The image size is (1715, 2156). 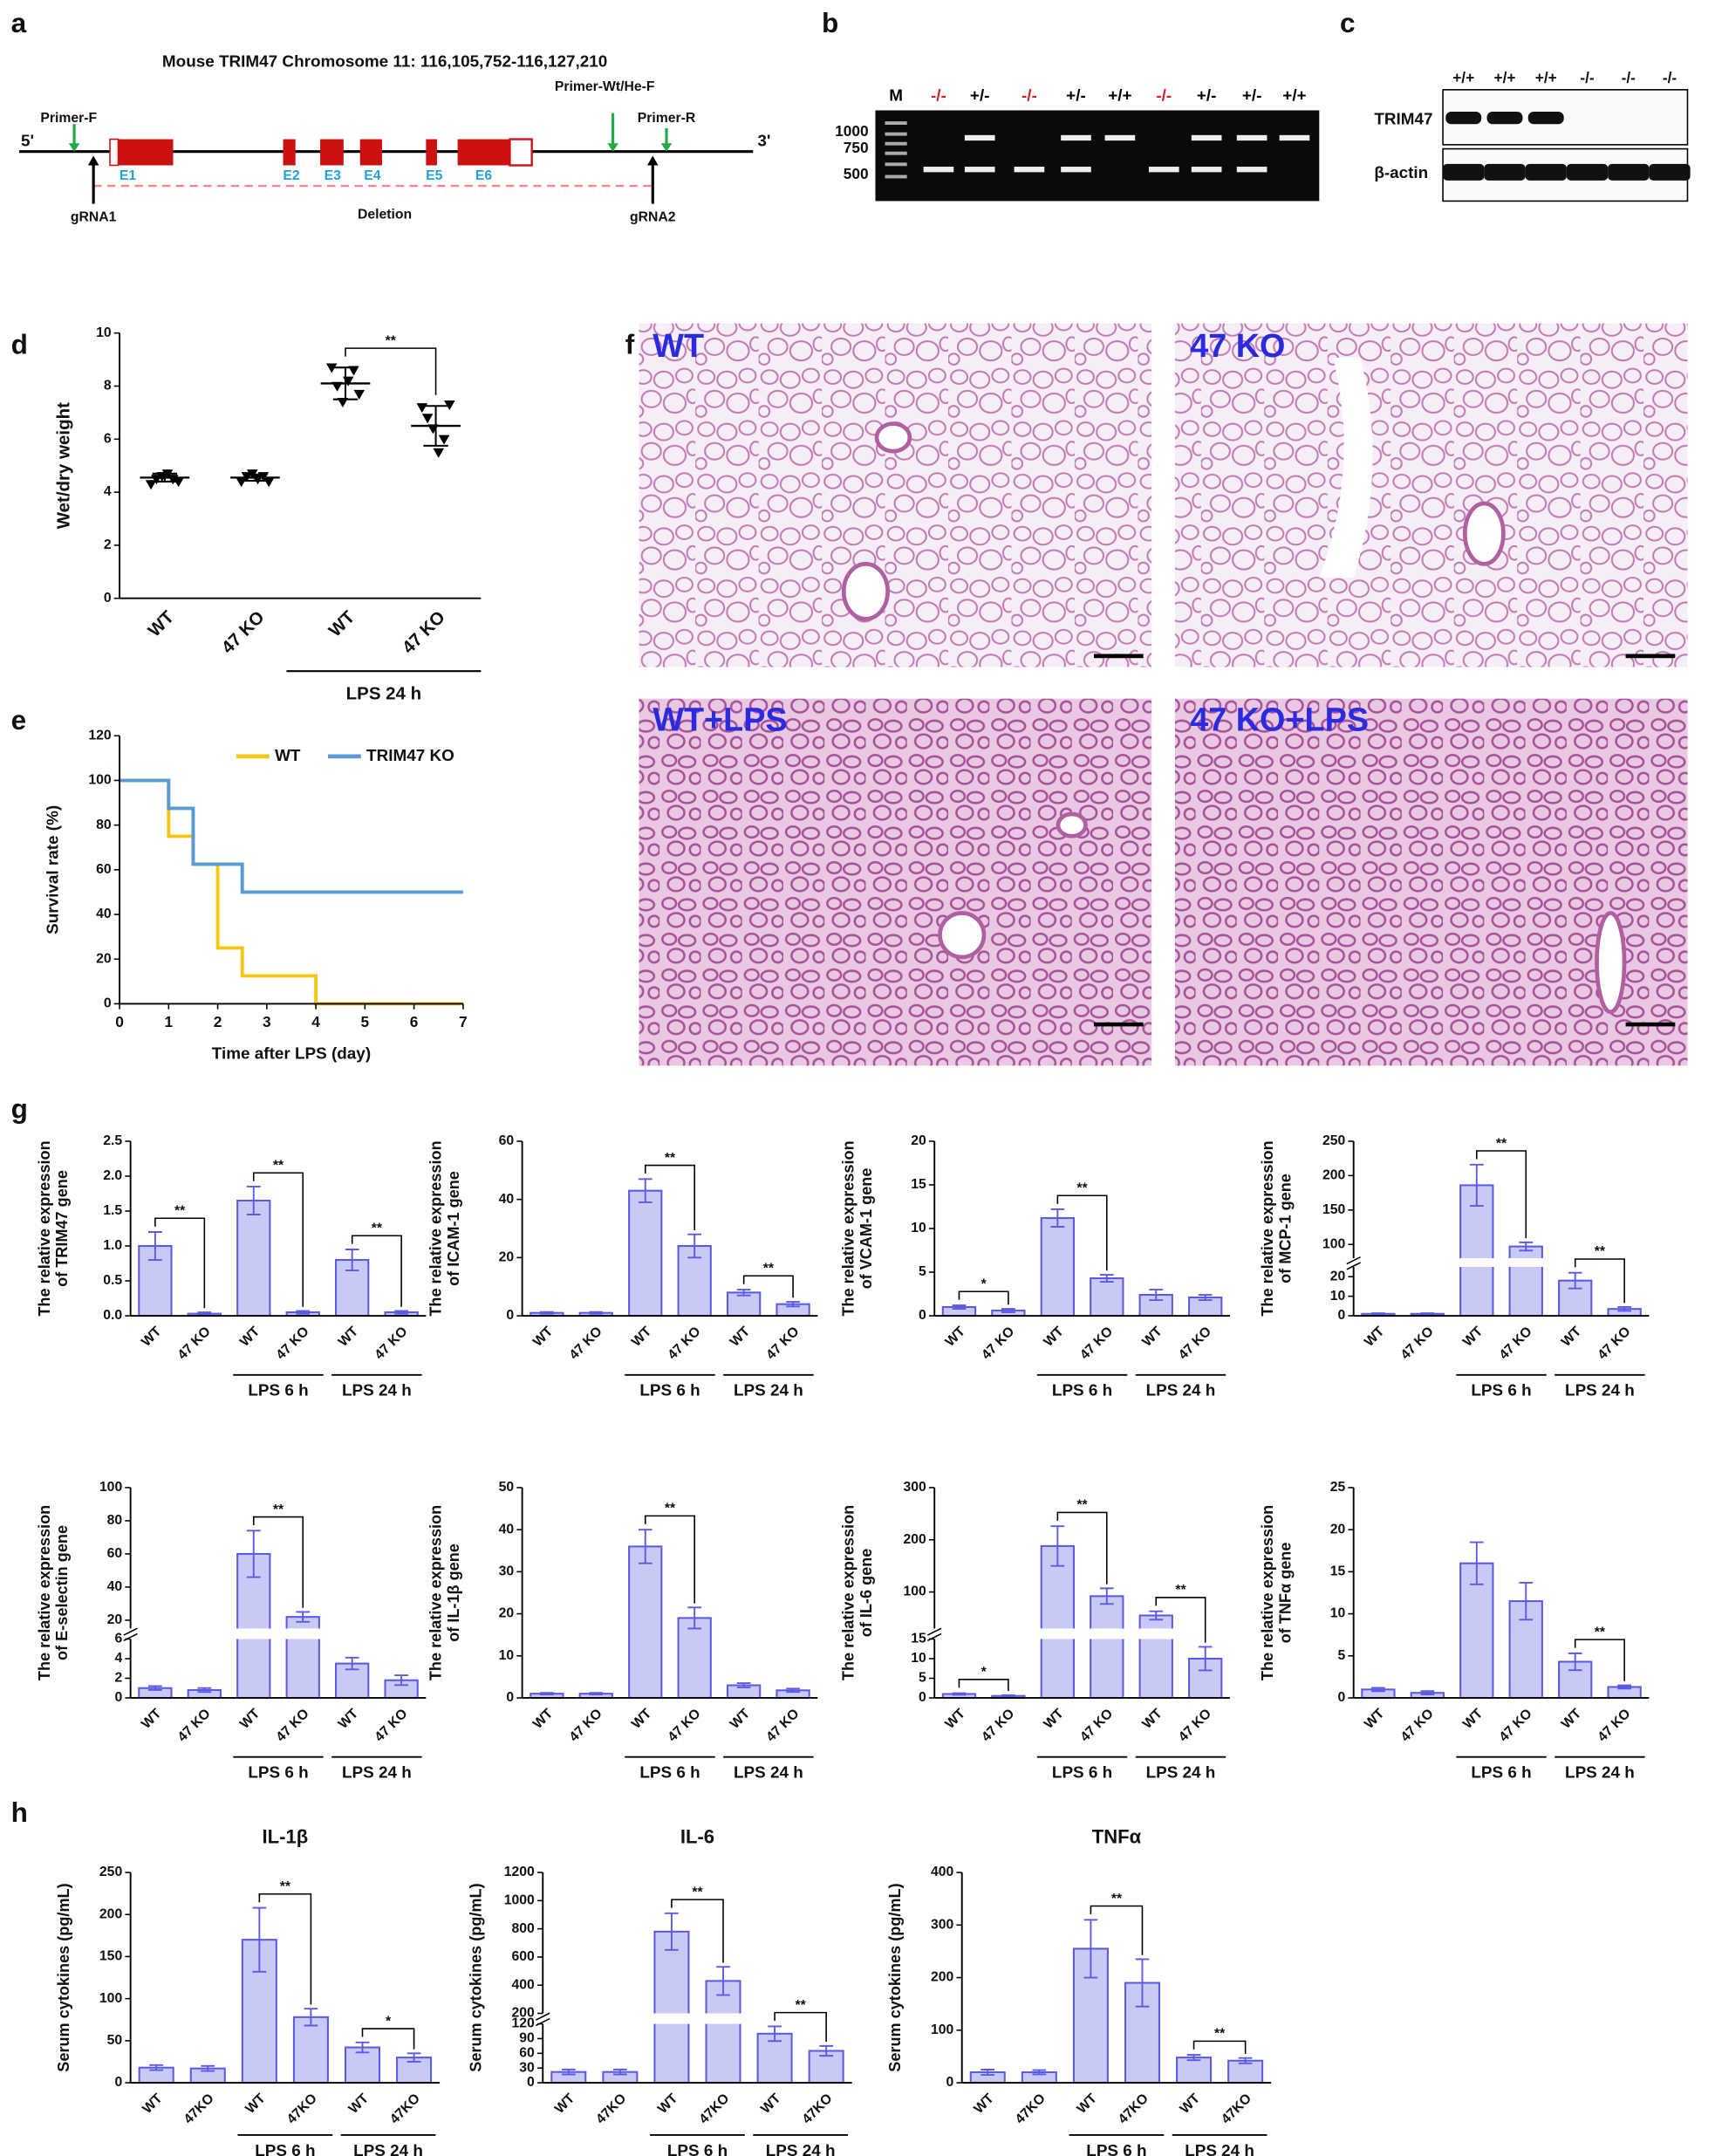 What do you see at coordinates (1117, 1836) in the screenshot?
I see `chart-title: TNFα` at bounding box center [1117, 1836].